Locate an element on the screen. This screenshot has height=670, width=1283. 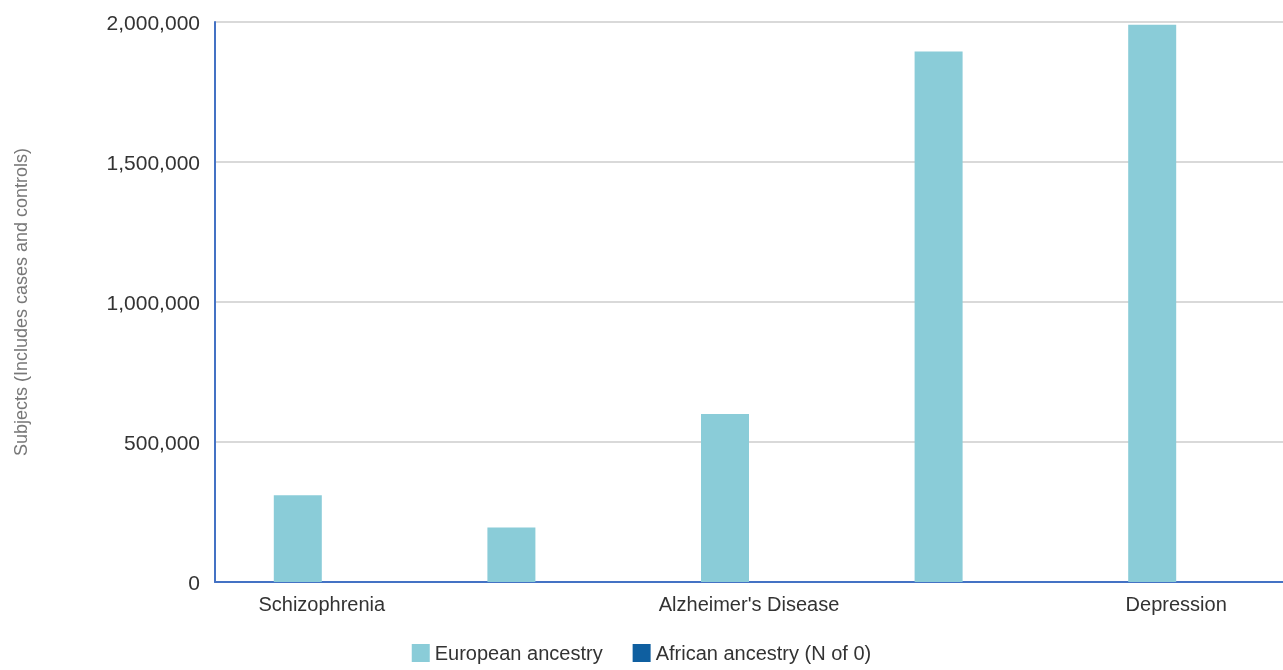
x-tick-label: Depression is located at coordinates (1176, 604).